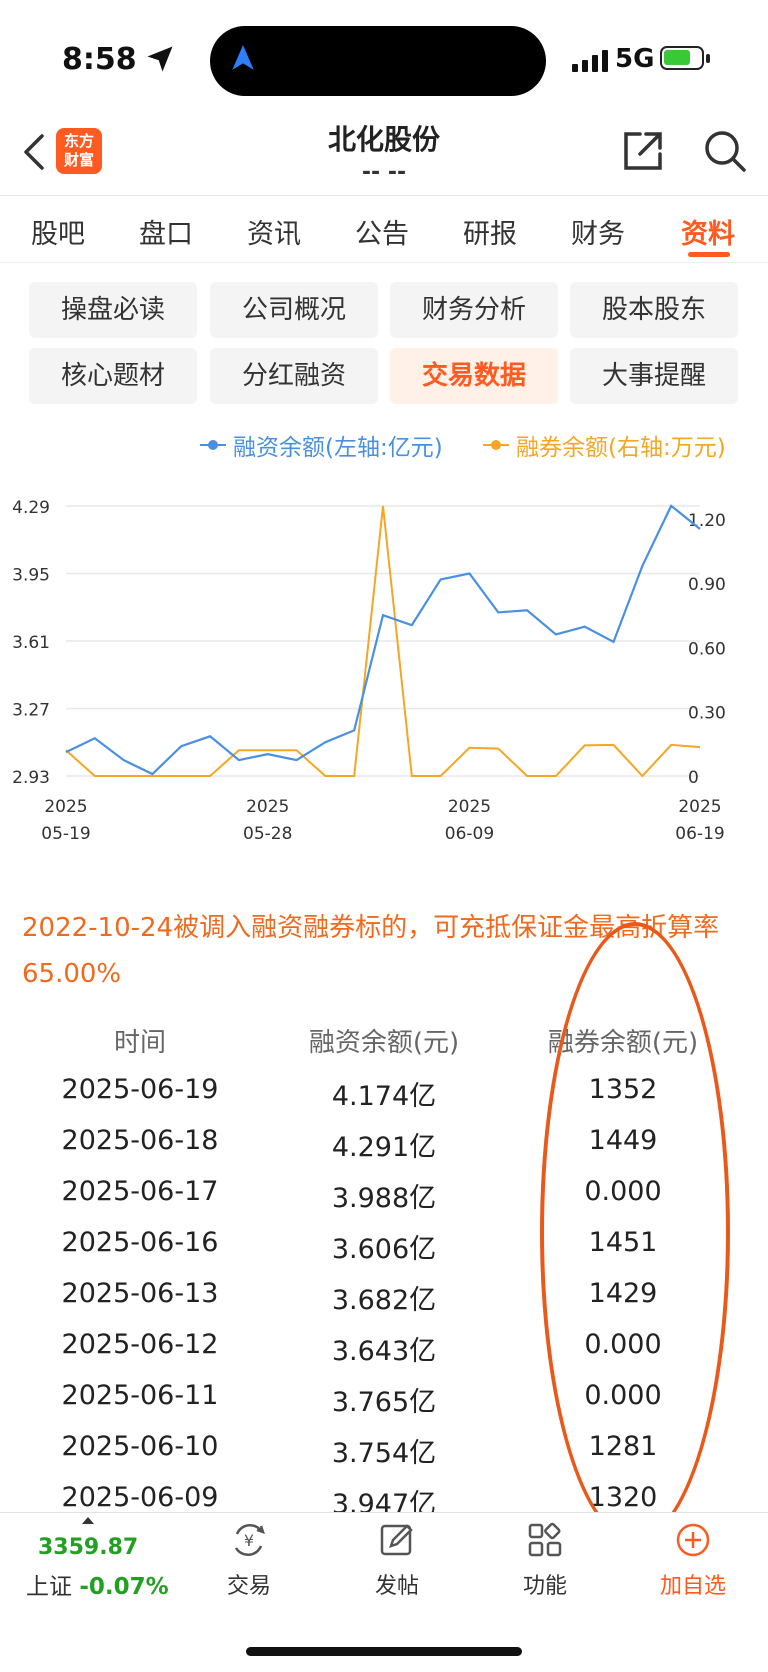  Describe the element at coordinates (654, 376) in the screenshot. I see `subnav-events: 大事提醒` at that location.